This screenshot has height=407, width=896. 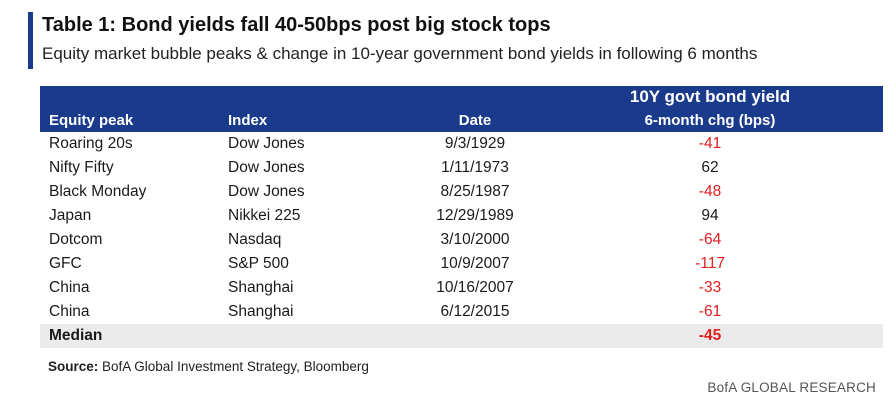 I want to click on cell-date: 10/9/2007, so click(x=475, y=263).